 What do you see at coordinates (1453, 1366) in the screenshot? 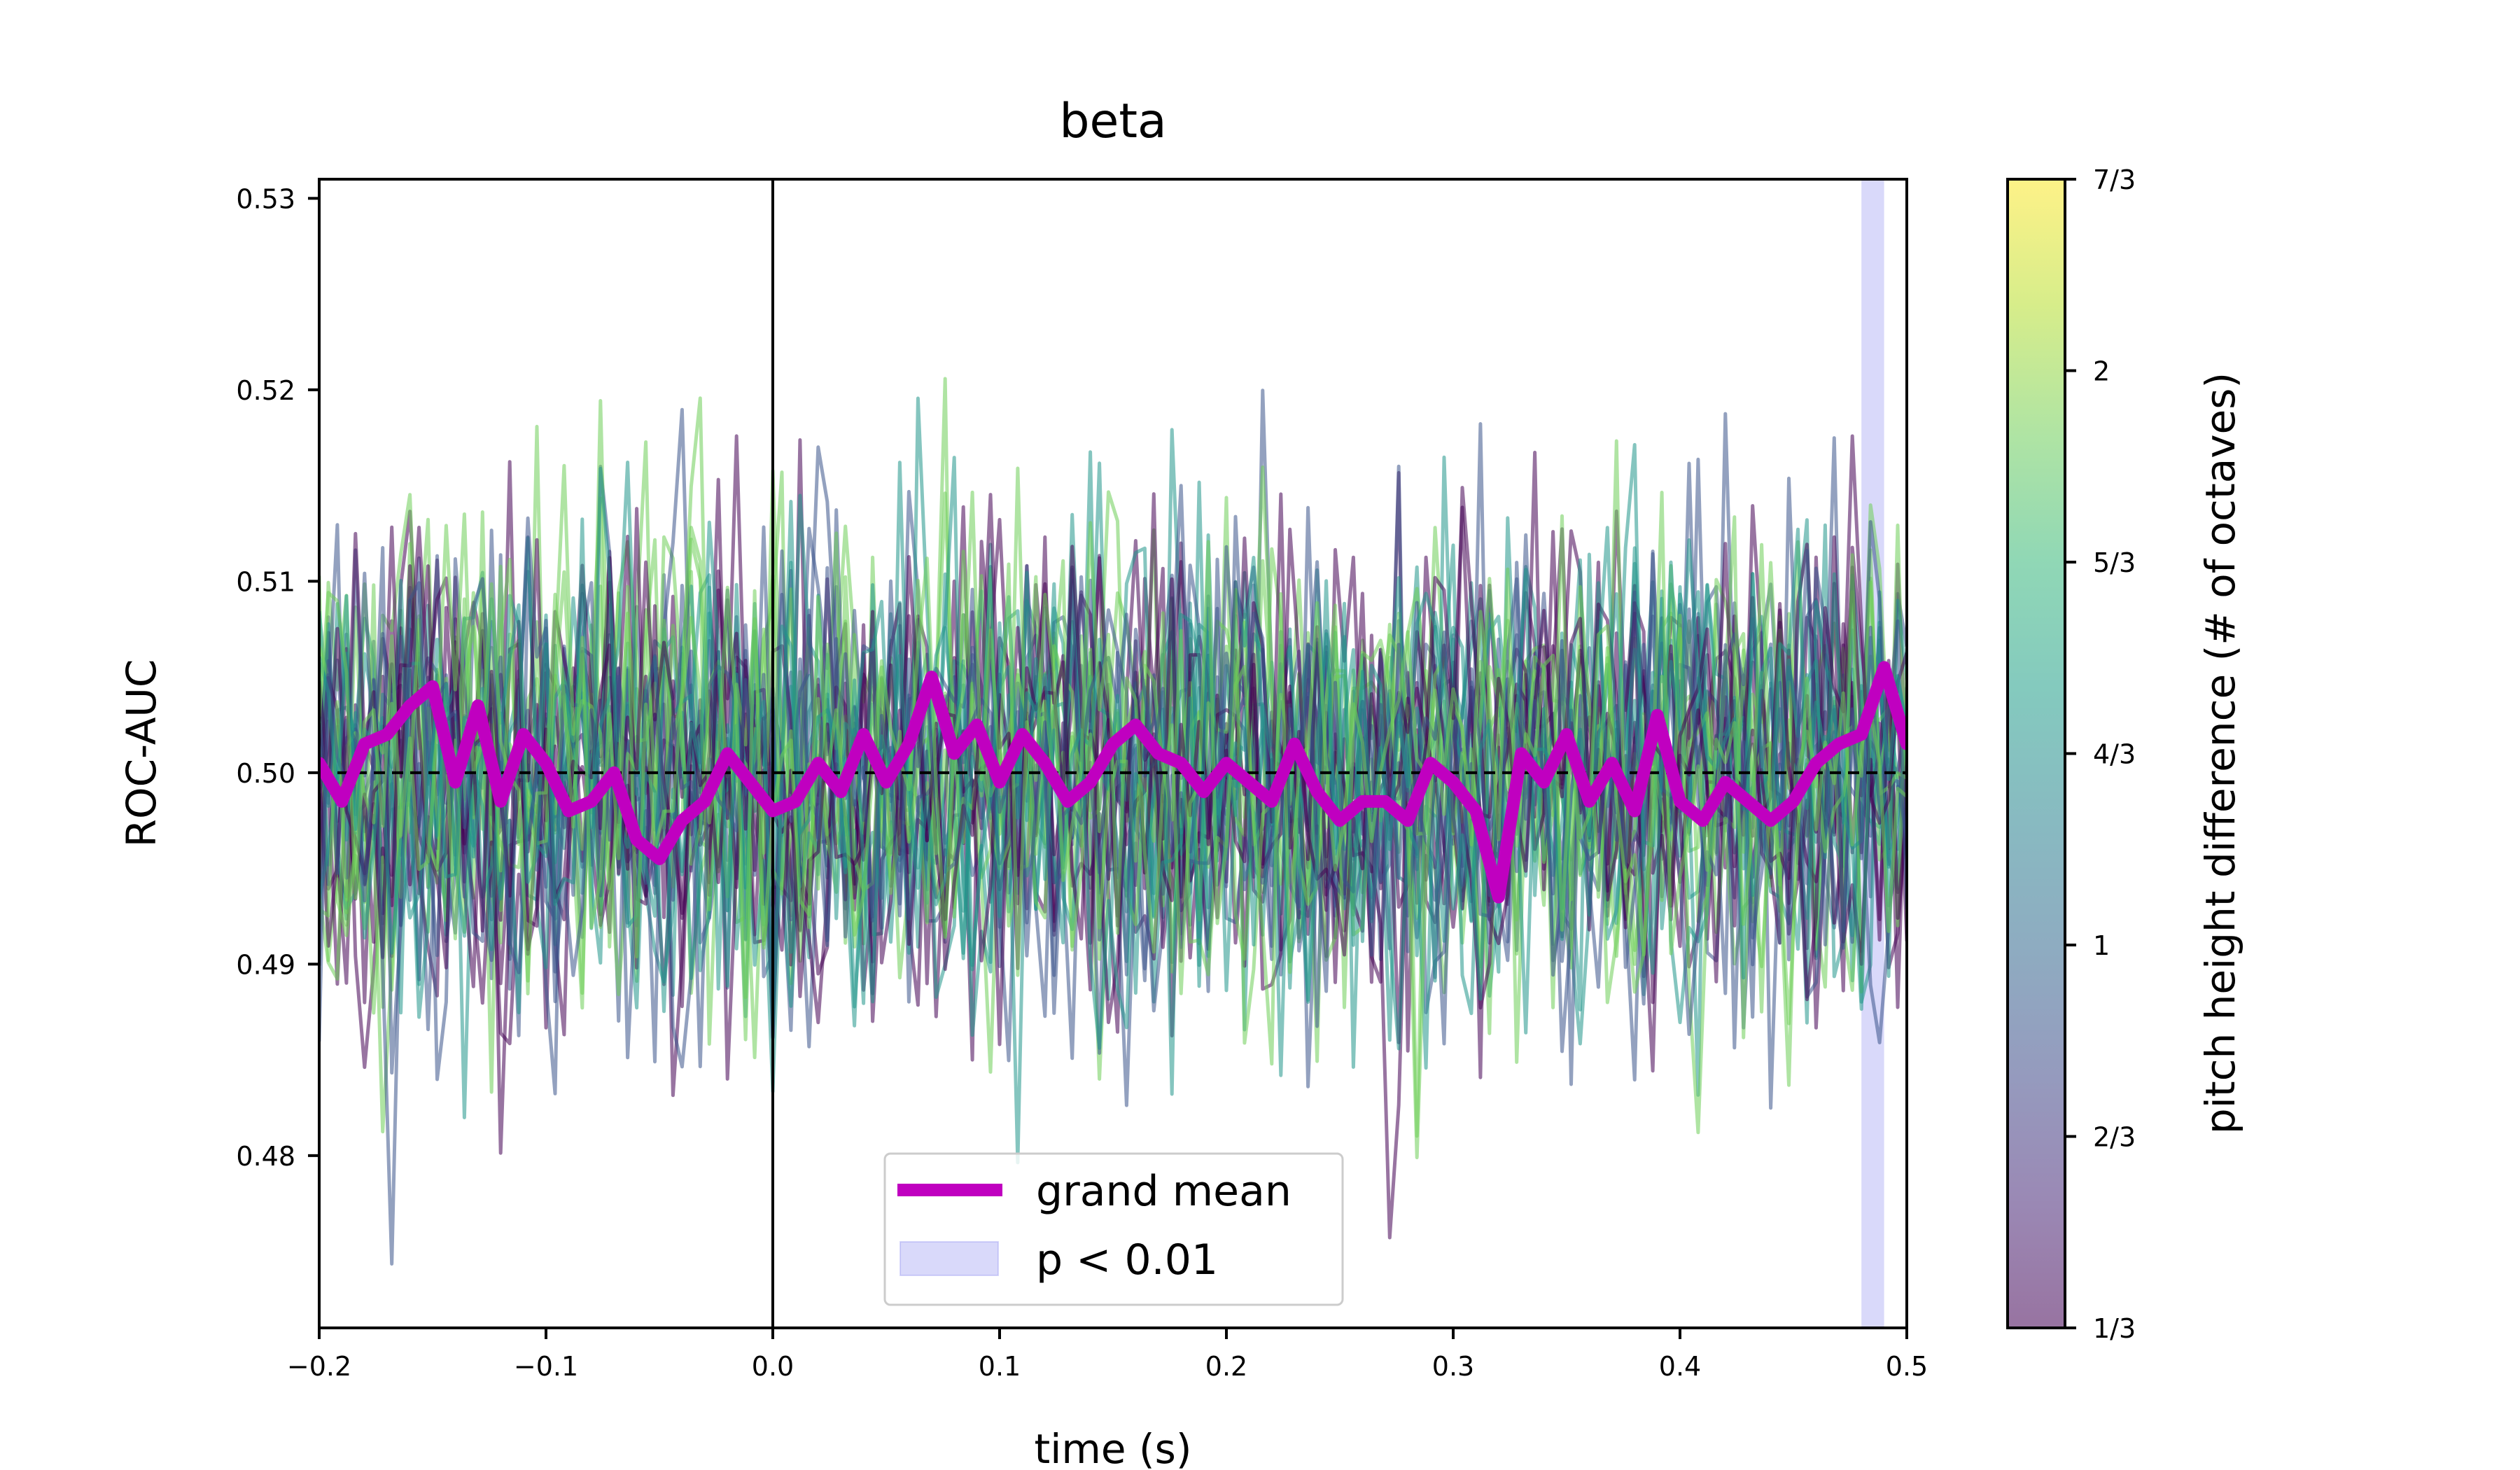
I see `x-tick-label: 0.3` at bounding box center [1453, 1366].